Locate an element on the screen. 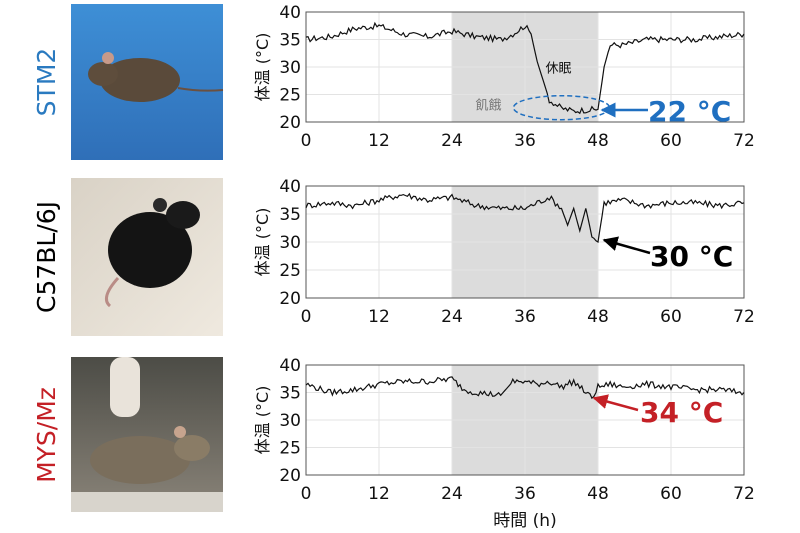  annotation-text: 34 °C is located at coordinates (681, 412).